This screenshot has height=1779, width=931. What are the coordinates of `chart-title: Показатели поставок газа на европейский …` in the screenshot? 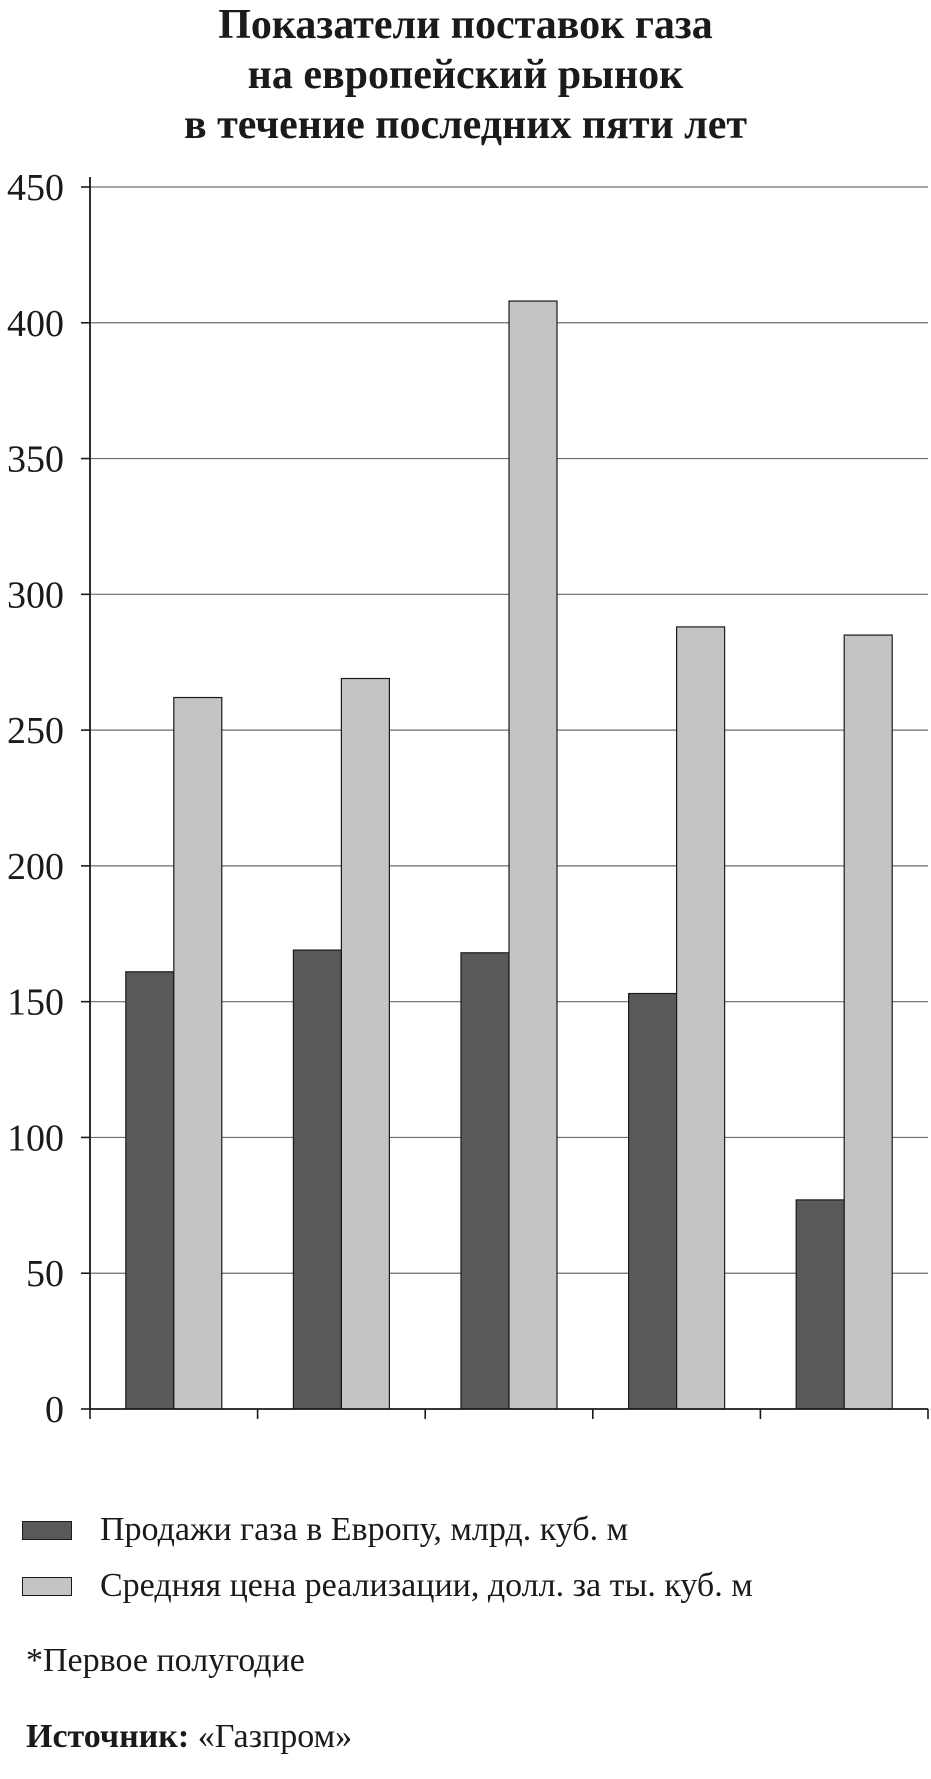 It's located at (465, 75).